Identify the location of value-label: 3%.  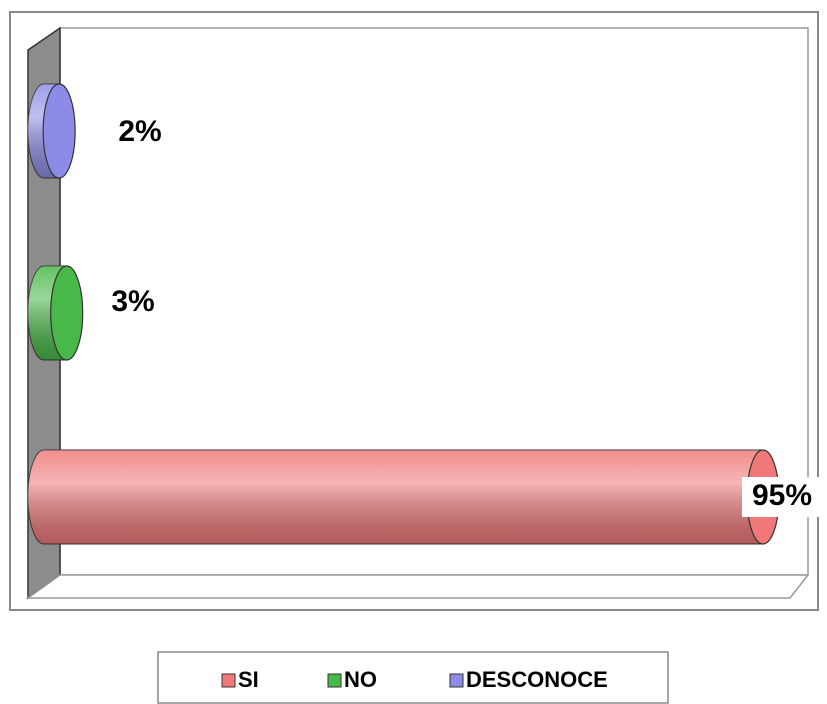
(132, 301).